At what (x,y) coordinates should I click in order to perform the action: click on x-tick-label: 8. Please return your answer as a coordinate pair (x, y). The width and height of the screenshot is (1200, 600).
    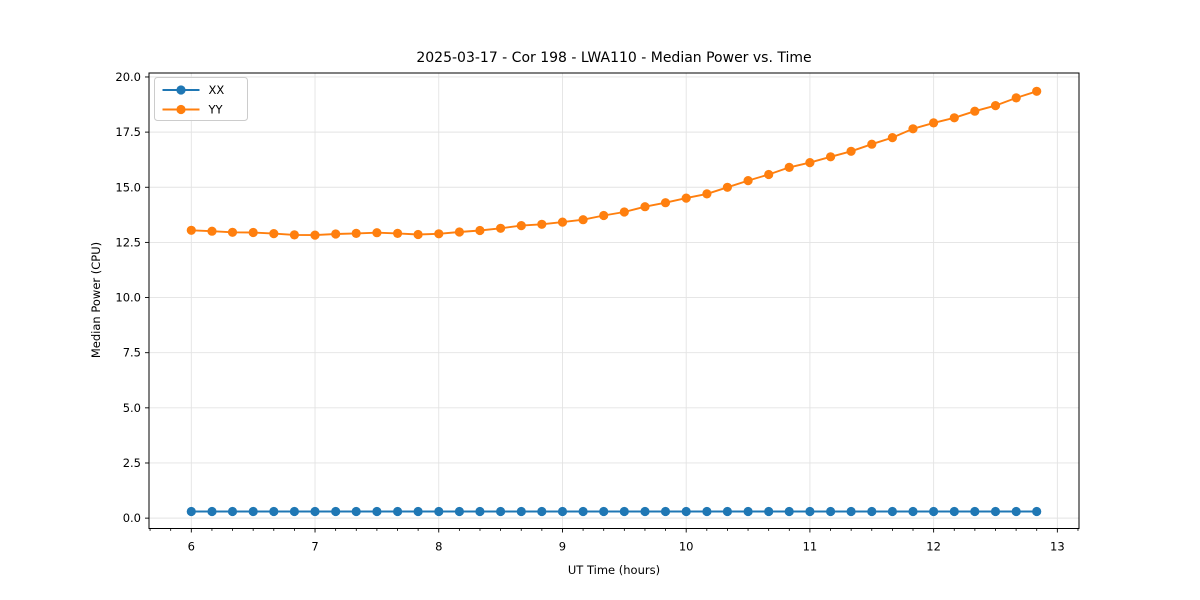
    Looking at the image, I should click on (438, 547).